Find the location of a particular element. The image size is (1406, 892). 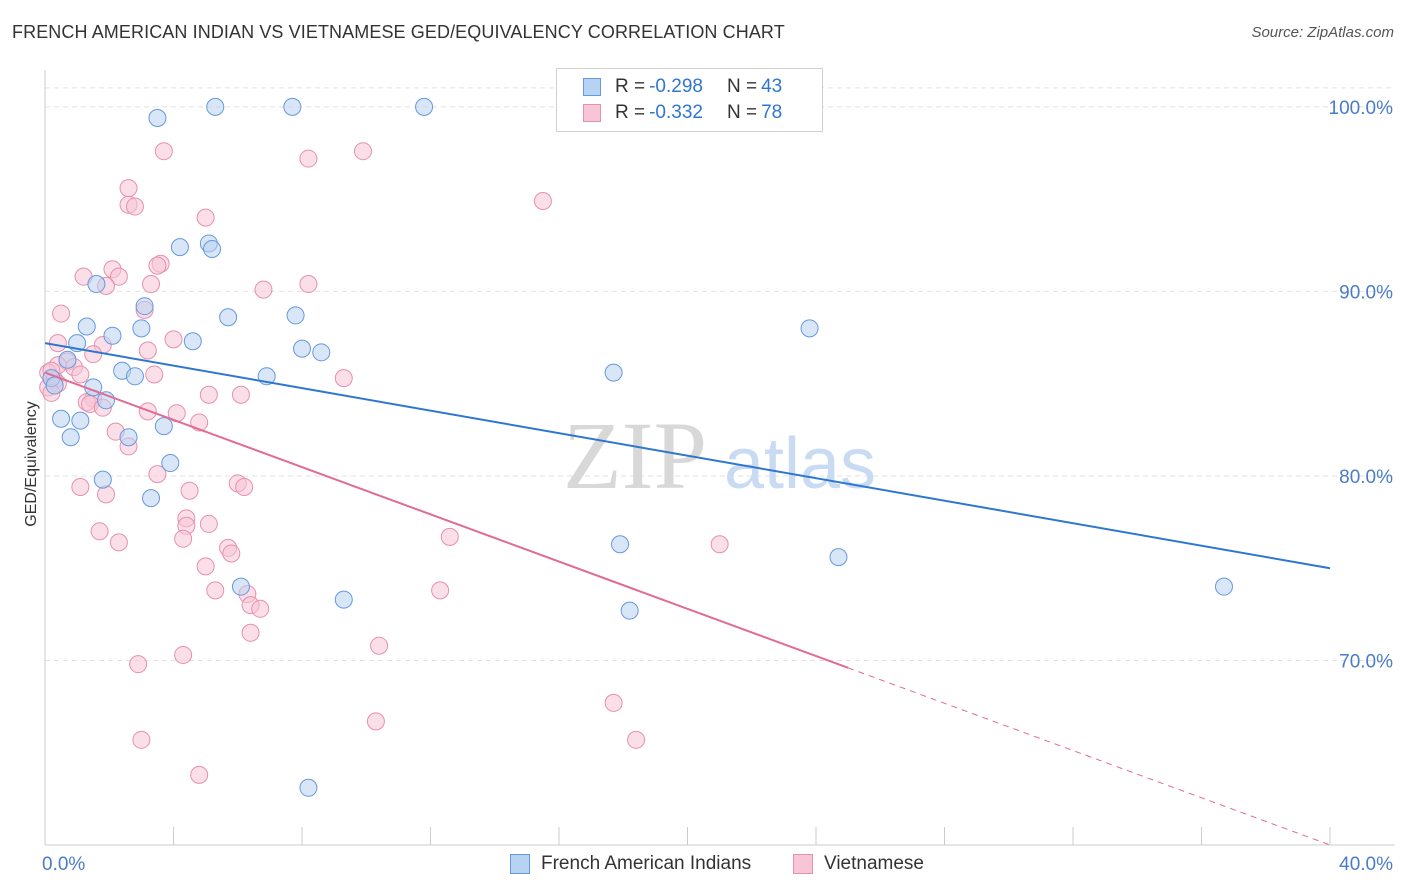

series-legend-blue: French American Indians is located at coordinates (630, 864).